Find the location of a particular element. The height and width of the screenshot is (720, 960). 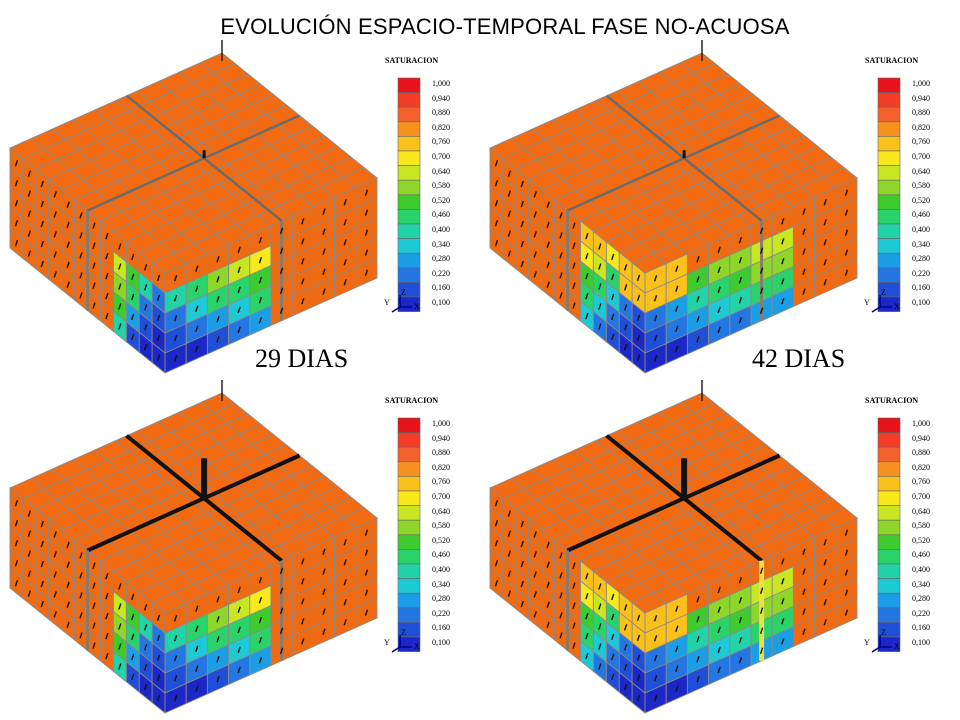

legend-value: 0,640 is located at coordinates (441, 511).